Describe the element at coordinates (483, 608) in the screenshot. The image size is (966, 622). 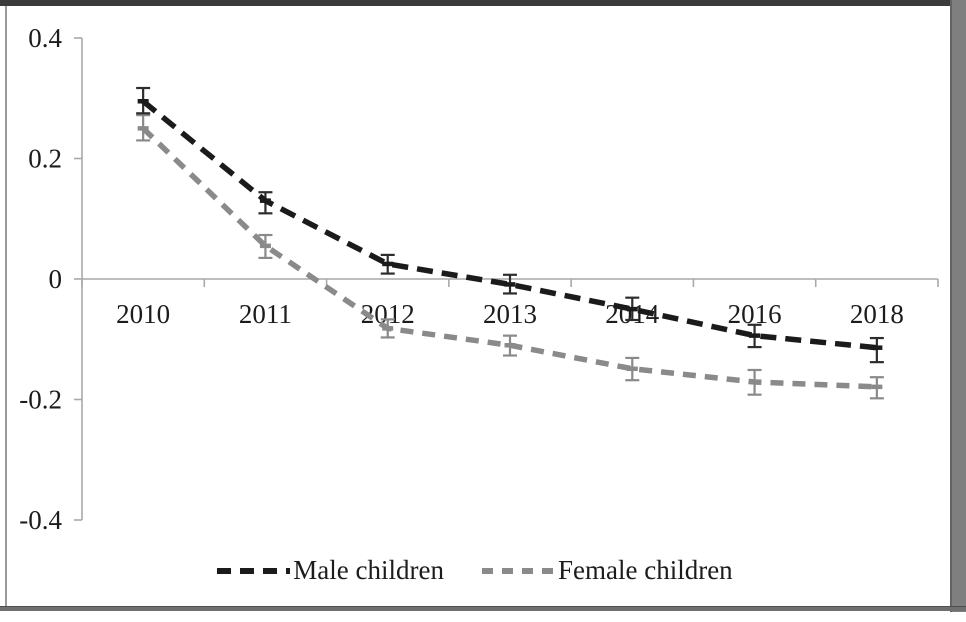
I see `frame-bottom-border` at that location.